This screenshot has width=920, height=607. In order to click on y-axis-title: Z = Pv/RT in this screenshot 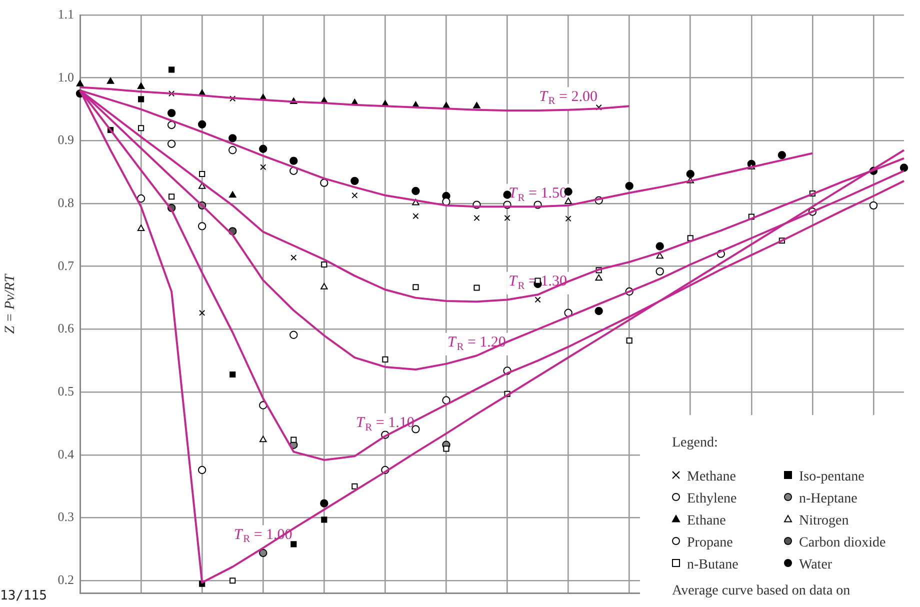, I will do `click(10, 303)`.